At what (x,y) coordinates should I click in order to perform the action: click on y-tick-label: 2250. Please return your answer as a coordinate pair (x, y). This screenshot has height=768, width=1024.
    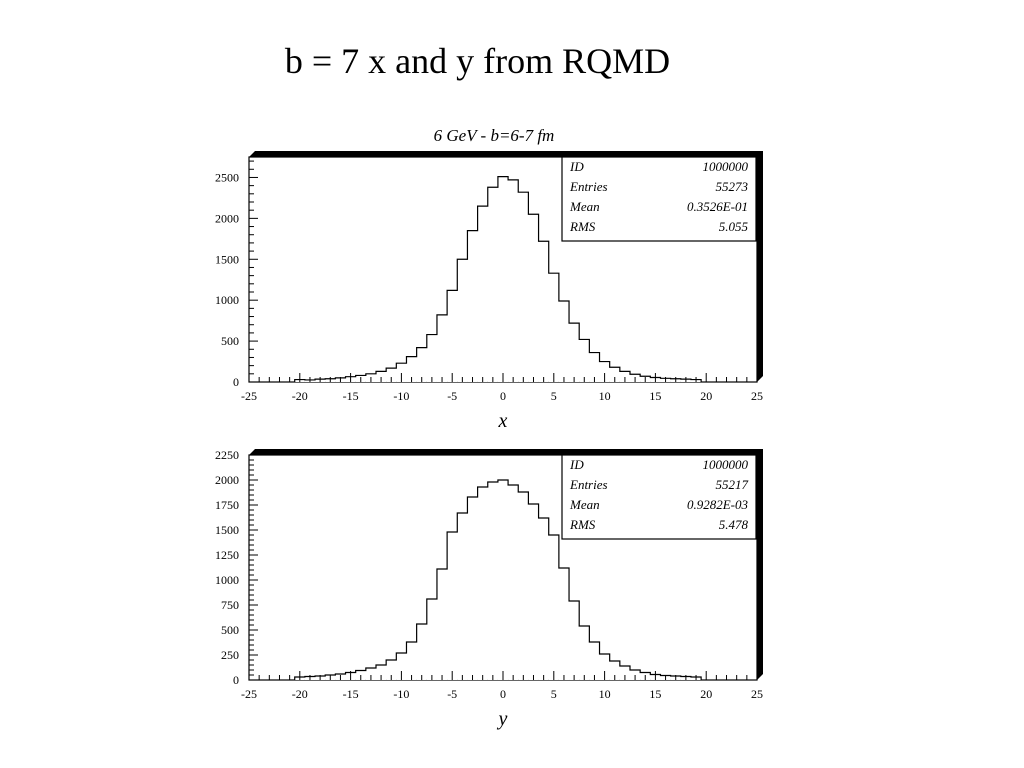
    Looking at the image, I should click on (227, 455).